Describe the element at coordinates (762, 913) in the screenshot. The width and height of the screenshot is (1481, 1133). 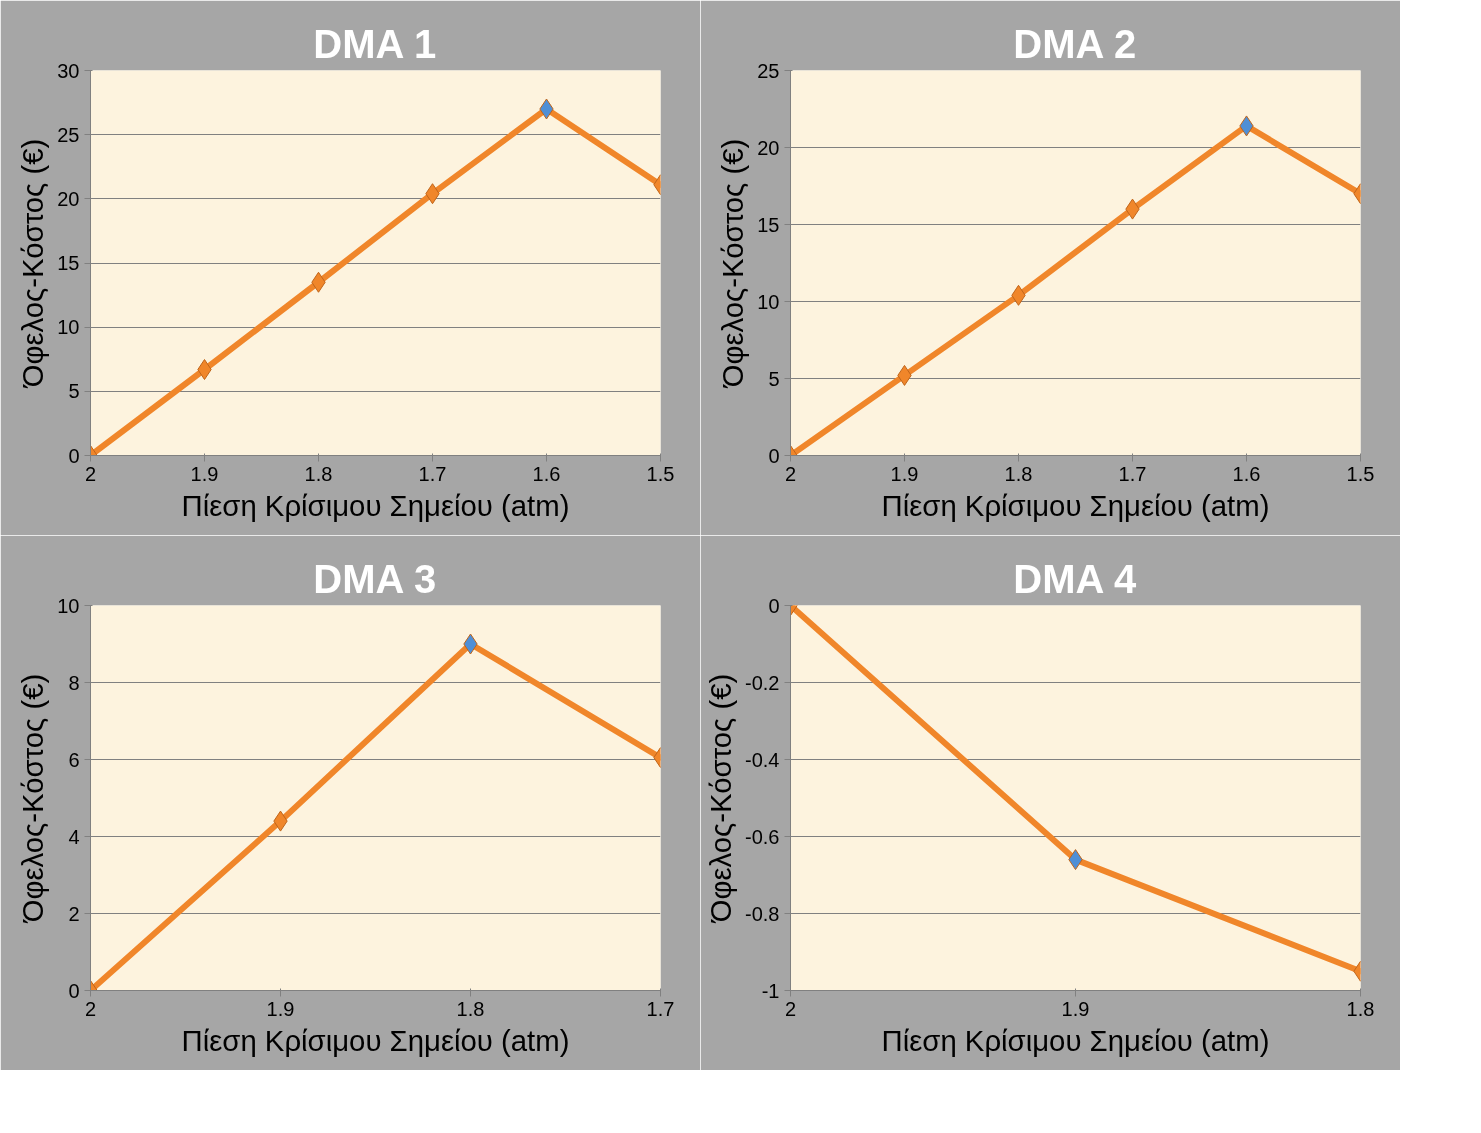
I see `y-tick-label: -0.8` at that location.